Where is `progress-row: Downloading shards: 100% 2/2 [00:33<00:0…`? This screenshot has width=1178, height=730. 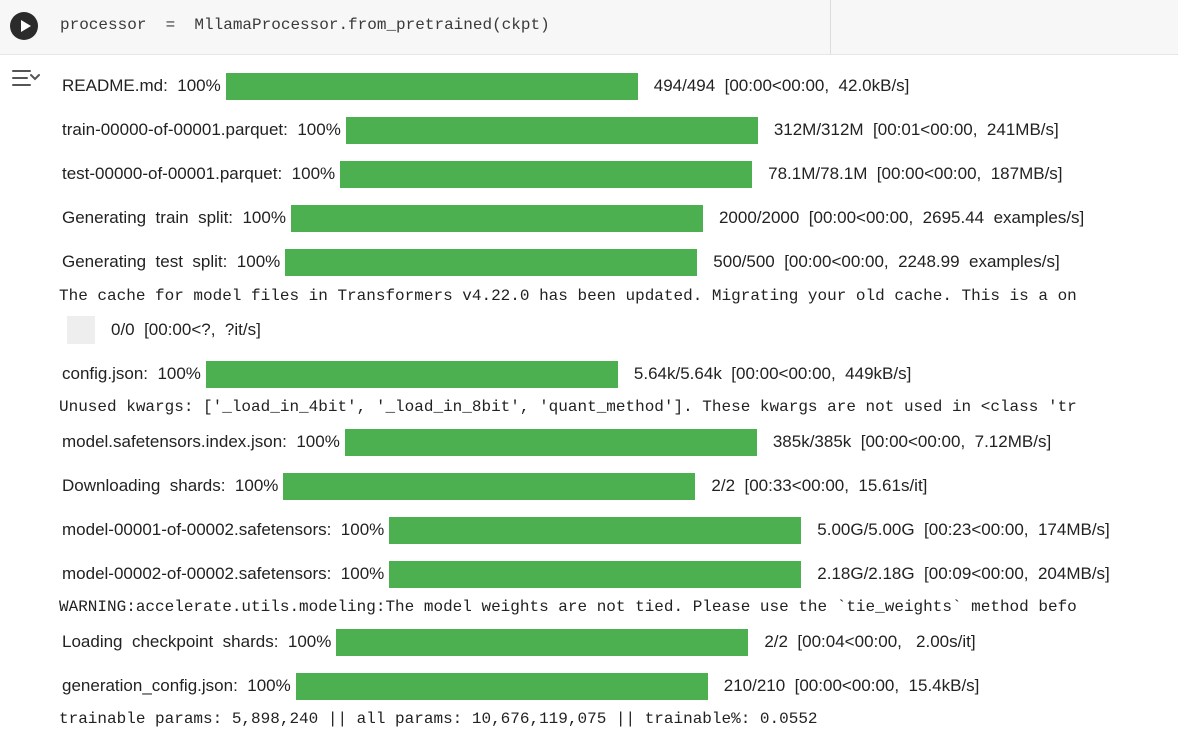 progress-row: Downloading shards: 100% 2/2 [00:33<00:0… is located at coordinates (494, 486).